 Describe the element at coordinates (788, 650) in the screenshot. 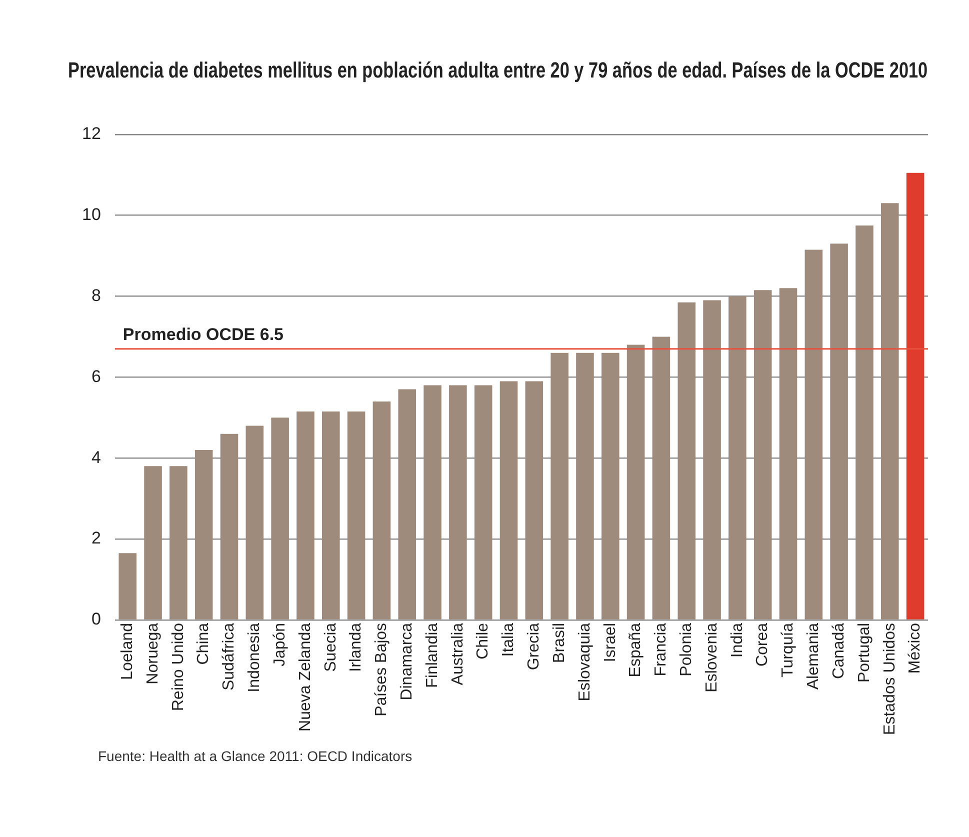

I see `x-tick-label: Turquía` at that location.